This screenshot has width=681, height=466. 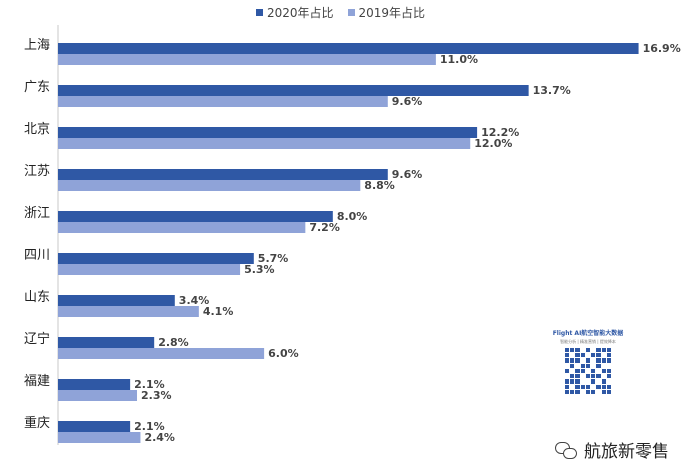 What do you see at coordinates (379, 185) in the screenshot?
I see `value-label-2019: 8.8%` at bounding box center [379, 185].